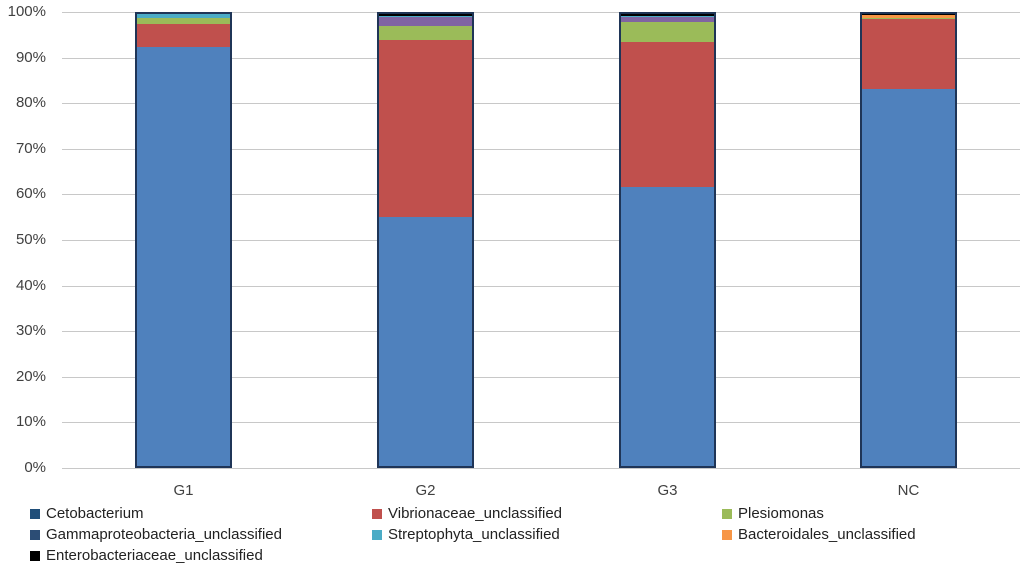 The width and height of the screenshot is (1024, 569). I want to click on legend-item: Gammaproteobacteria_unclassified, so click(156, 534).